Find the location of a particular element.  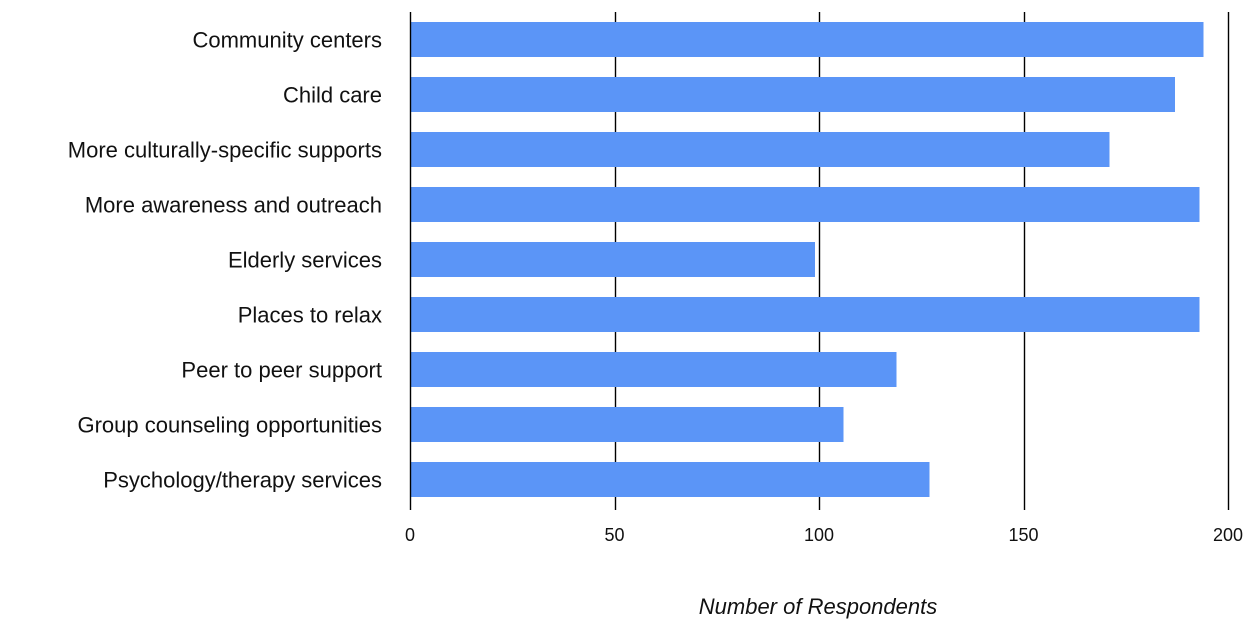

x-tick-label-50: 50 is located at coordinates (614, 535).